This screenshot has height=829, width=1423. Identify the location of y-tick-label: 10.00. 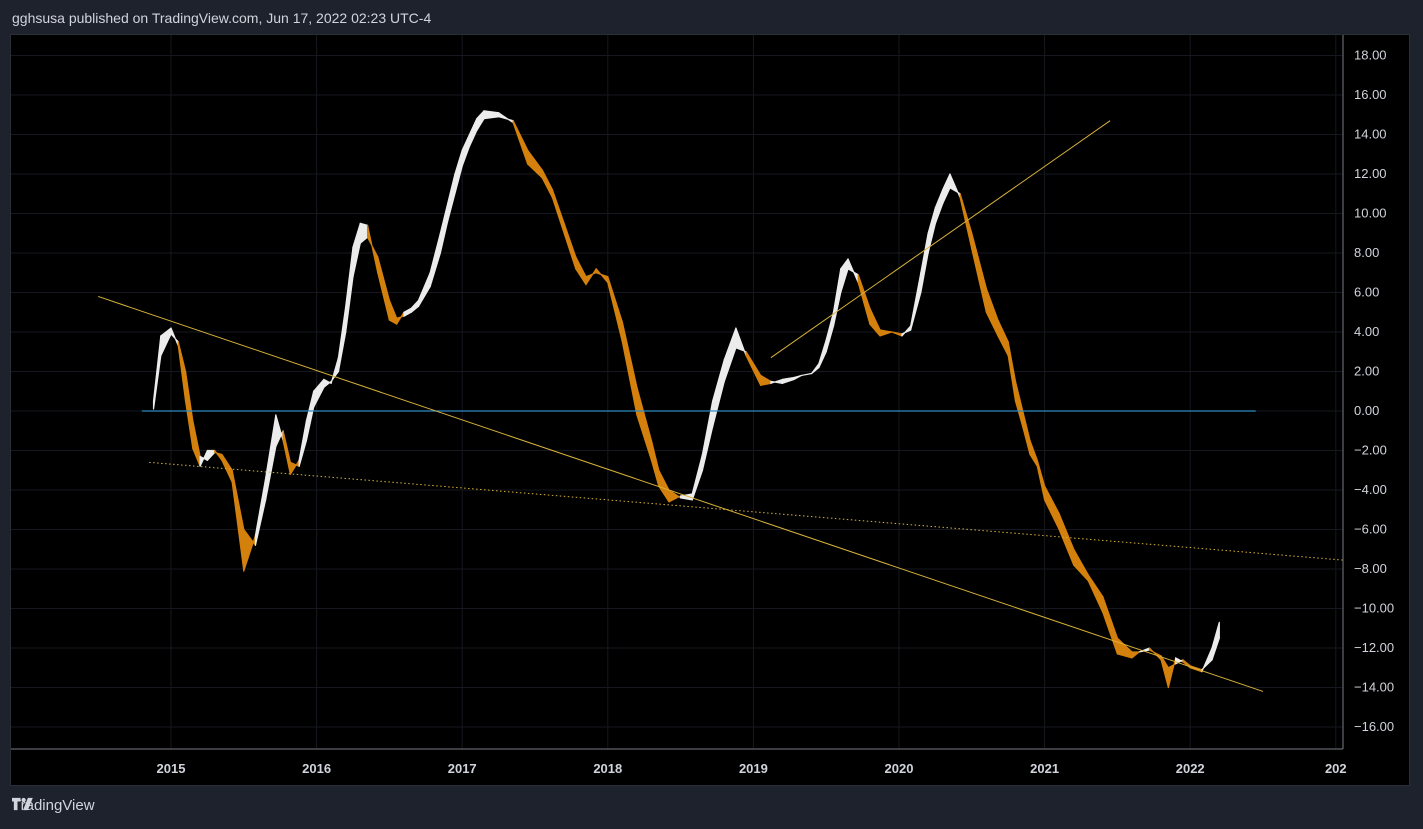
(1370, 213).